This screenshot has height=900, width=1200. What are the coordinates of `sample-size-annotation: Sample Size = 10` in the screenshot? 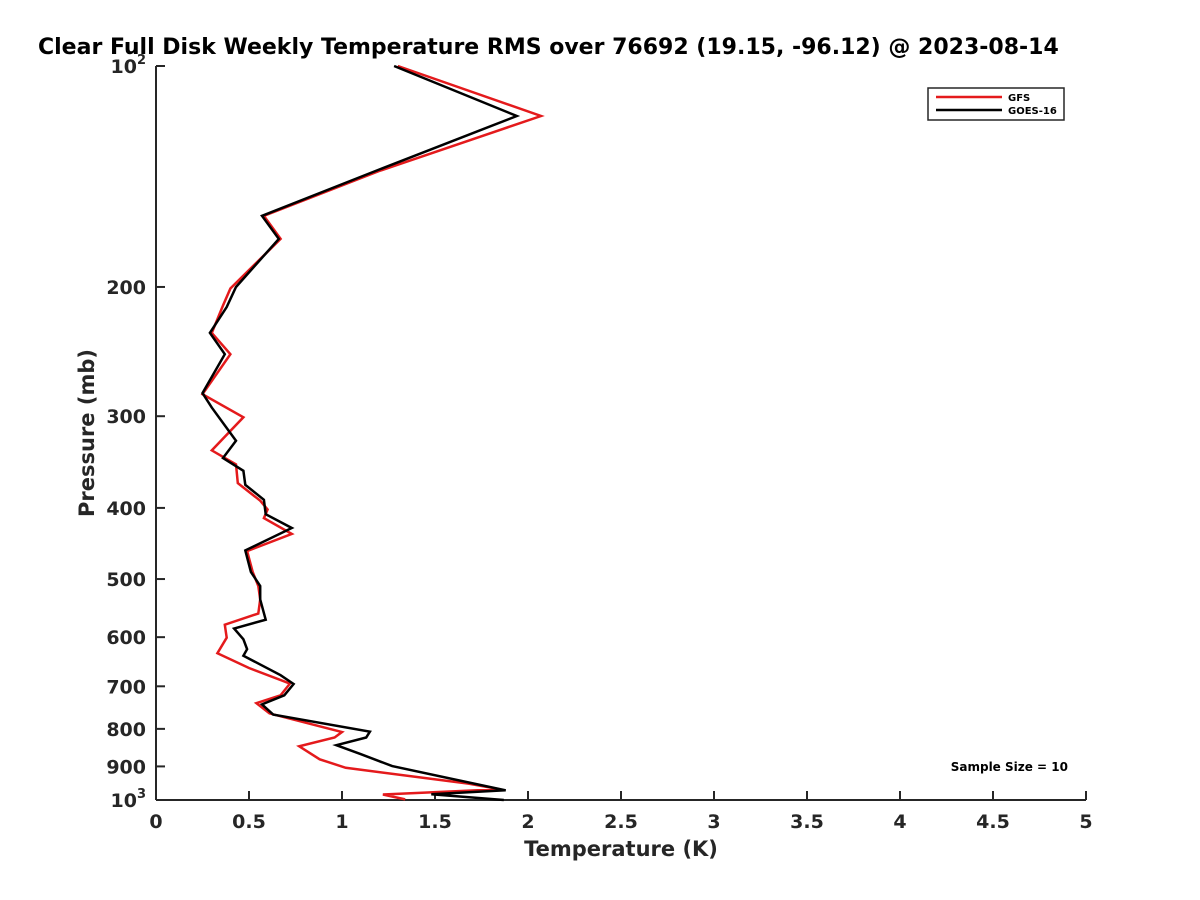 It's located at (1009, 767).